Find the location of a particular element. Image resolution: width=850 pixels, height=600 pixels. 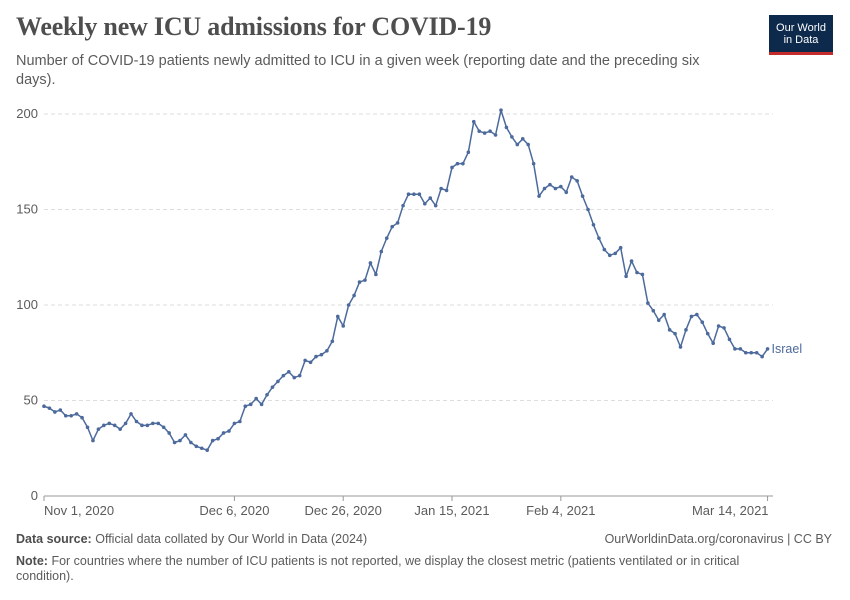

x-tick-label: Jan 15, 2021 is located at coordinates (451, 510).